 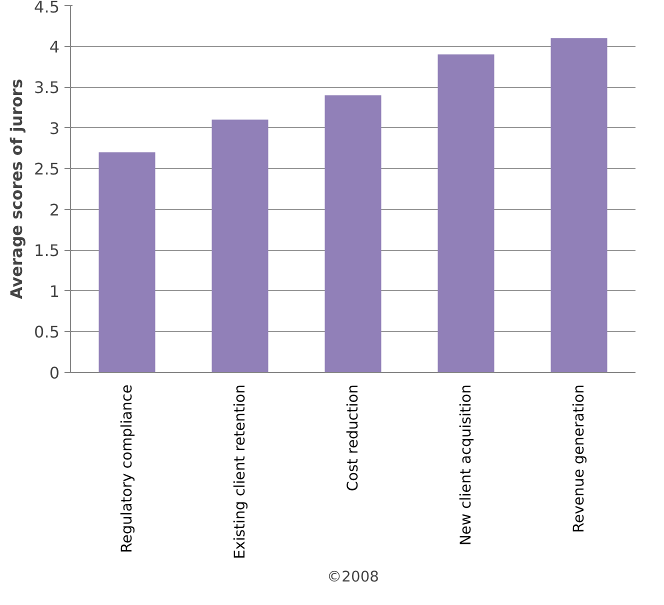 I want to click on x-tick-label: Revenue generation, so click(x=579, y=458).